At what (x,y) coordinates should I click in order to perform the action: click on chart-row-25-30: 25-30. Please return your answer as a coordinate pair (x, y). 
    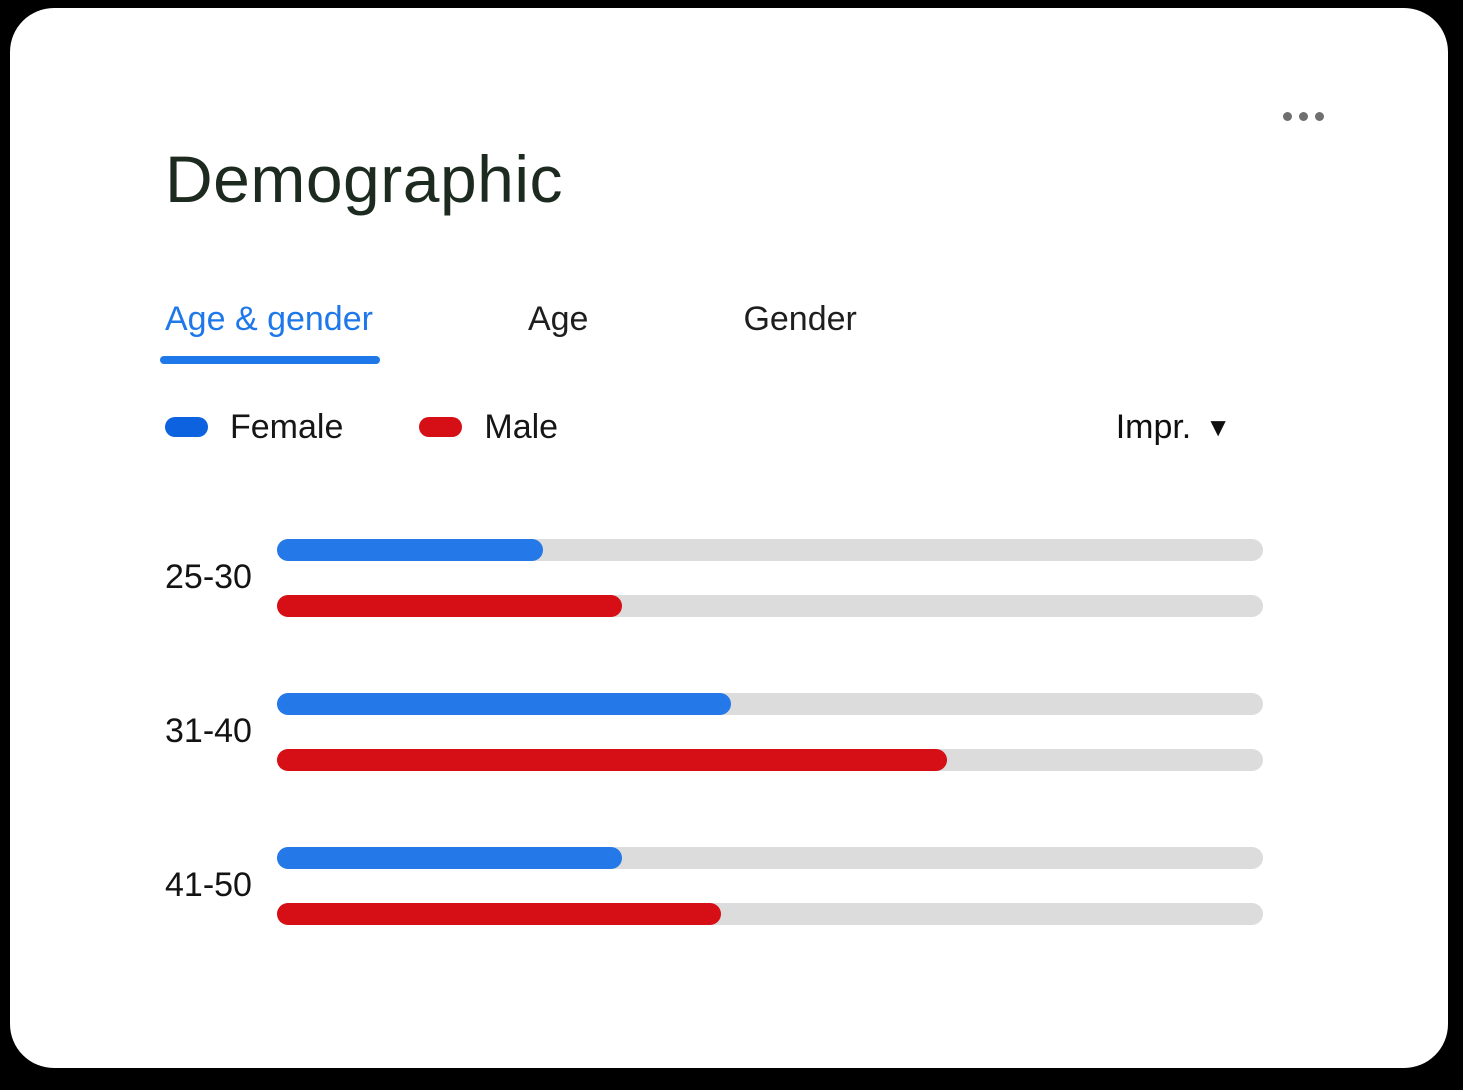
    Looking at the image, I should click on (714, 577).